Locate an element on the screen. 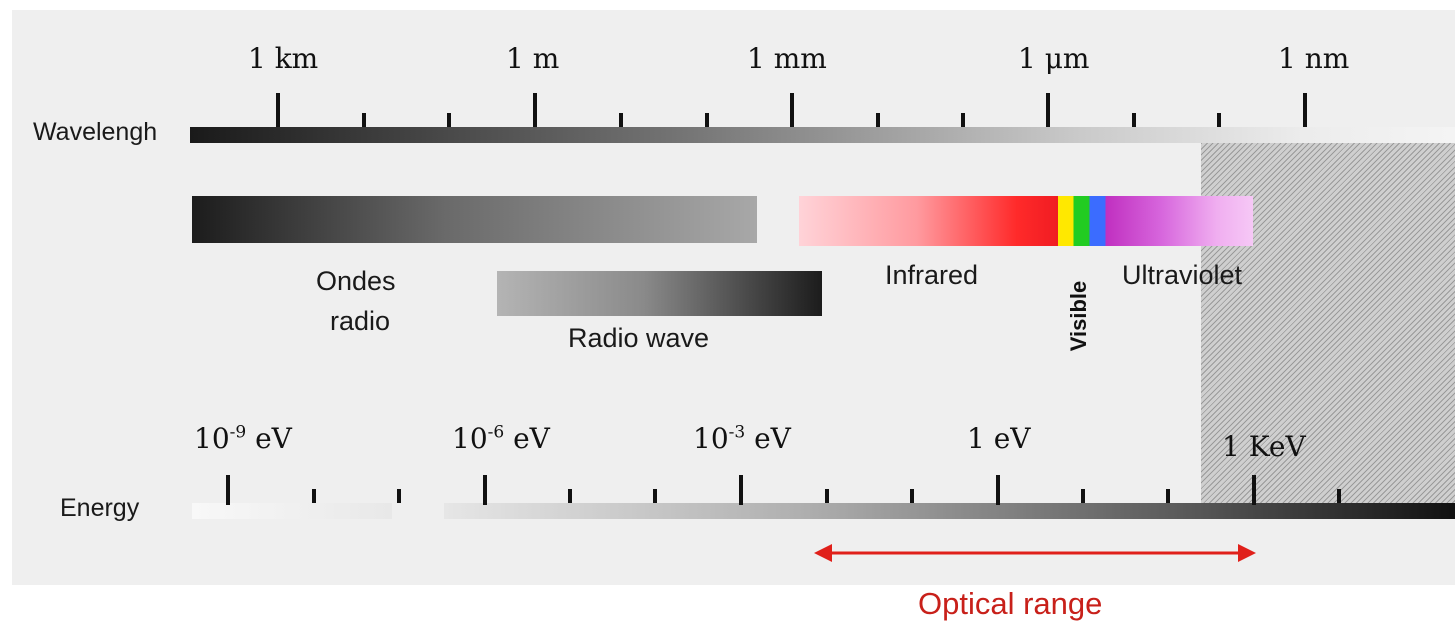 The height and width of the screenshot is (626, 1455). infrared-label: Infrared is located at coordinates (932, 275).